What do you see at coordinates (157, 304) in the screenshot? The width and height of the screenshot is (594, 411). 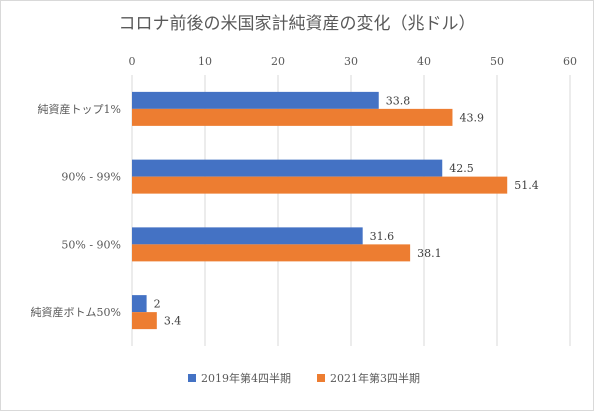 I see `data-label-3-0: 2` at bounding box center [157, 304].